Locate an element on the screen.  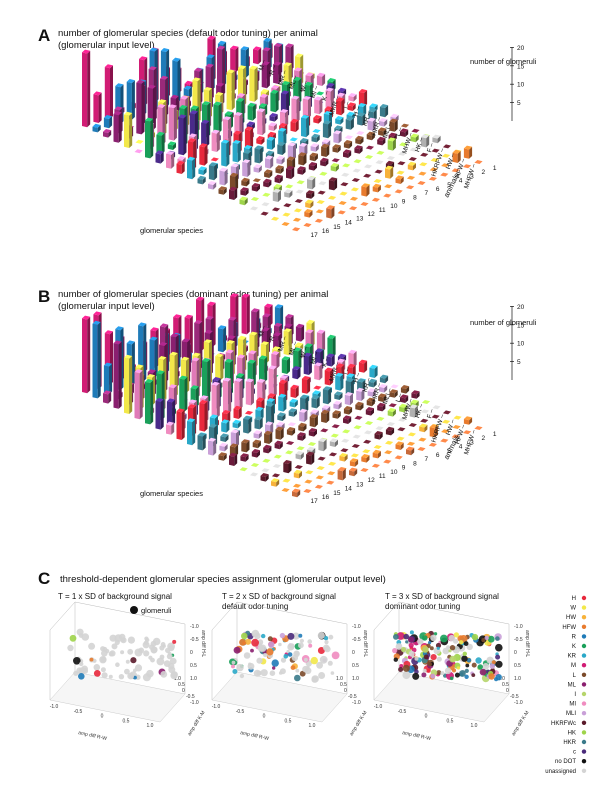
animal-label-9: 9 is located at coordinates (404, 202).